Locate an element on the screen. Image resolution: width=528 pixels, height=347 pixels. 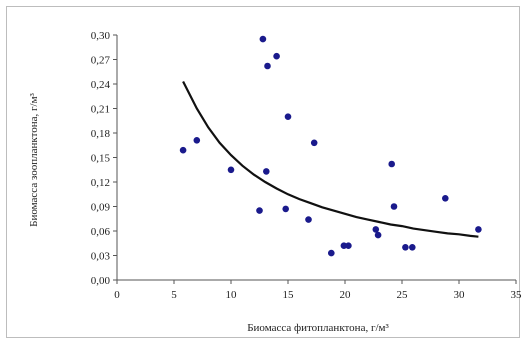
x-tick-label: 35 is located at coordinates (517, 295).